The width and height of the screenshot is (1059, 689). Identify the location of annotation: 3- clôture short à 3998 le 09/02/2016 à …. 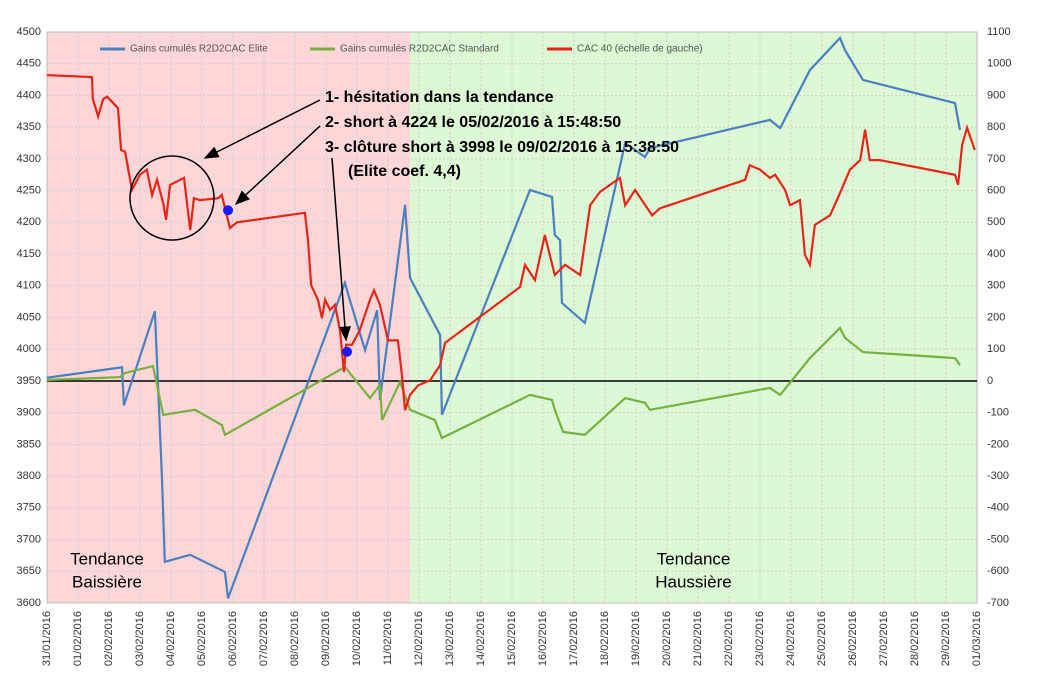
(502, 147).